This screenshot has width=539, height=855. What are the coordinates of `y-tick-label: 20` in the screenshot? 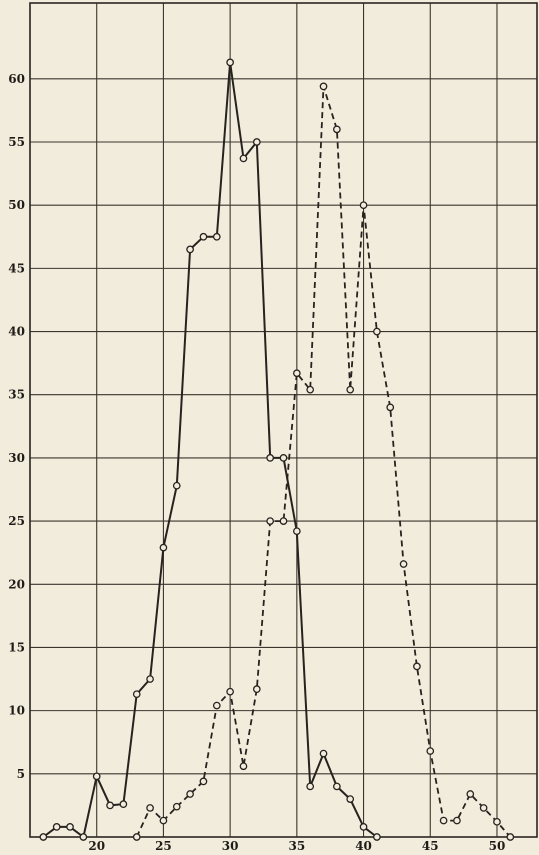 It's located at (16, 584).